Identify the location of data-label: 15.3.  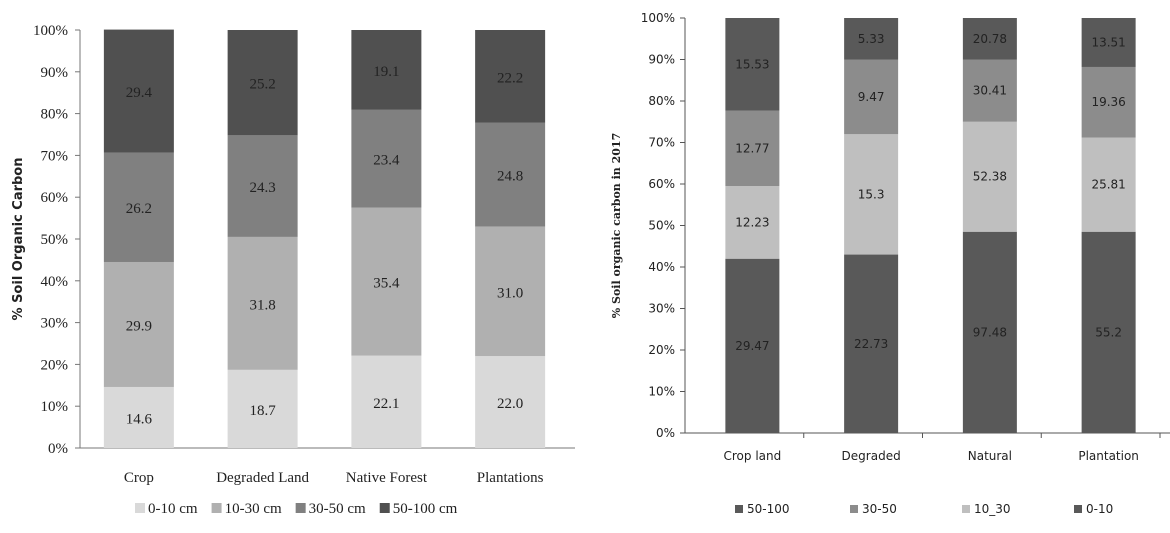
(871, 194).